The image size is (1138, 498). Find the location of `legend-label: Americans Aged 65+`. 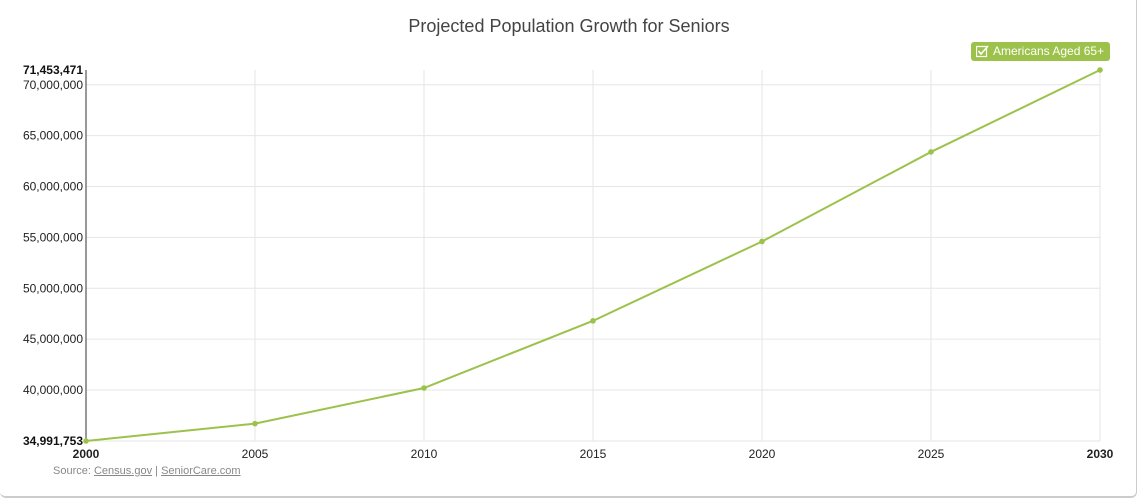

legend-label: Americans Aged 65+ is located at coordinates (1049, 51).